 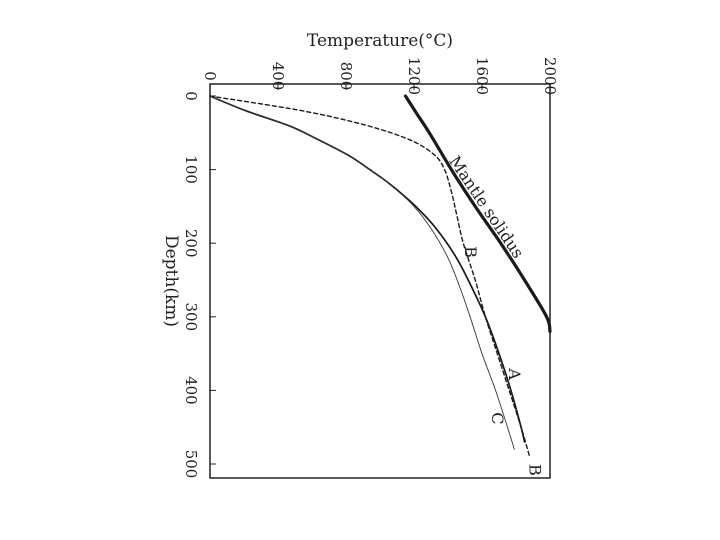 I want to click on series-line, so click(x=477, y=214).